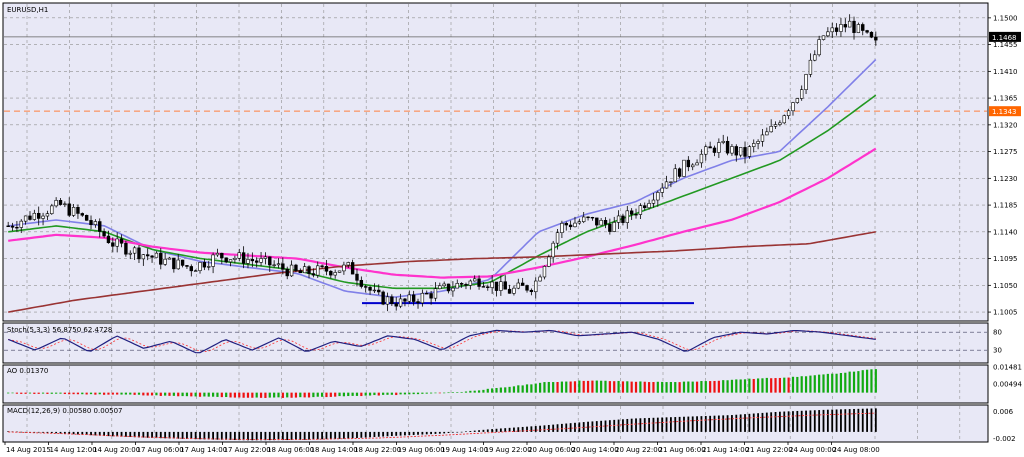 Image resolution: width=1024 pixels, height=457 pixels. I want to click on macd-level-label: 0.006, so click(1003, 412).